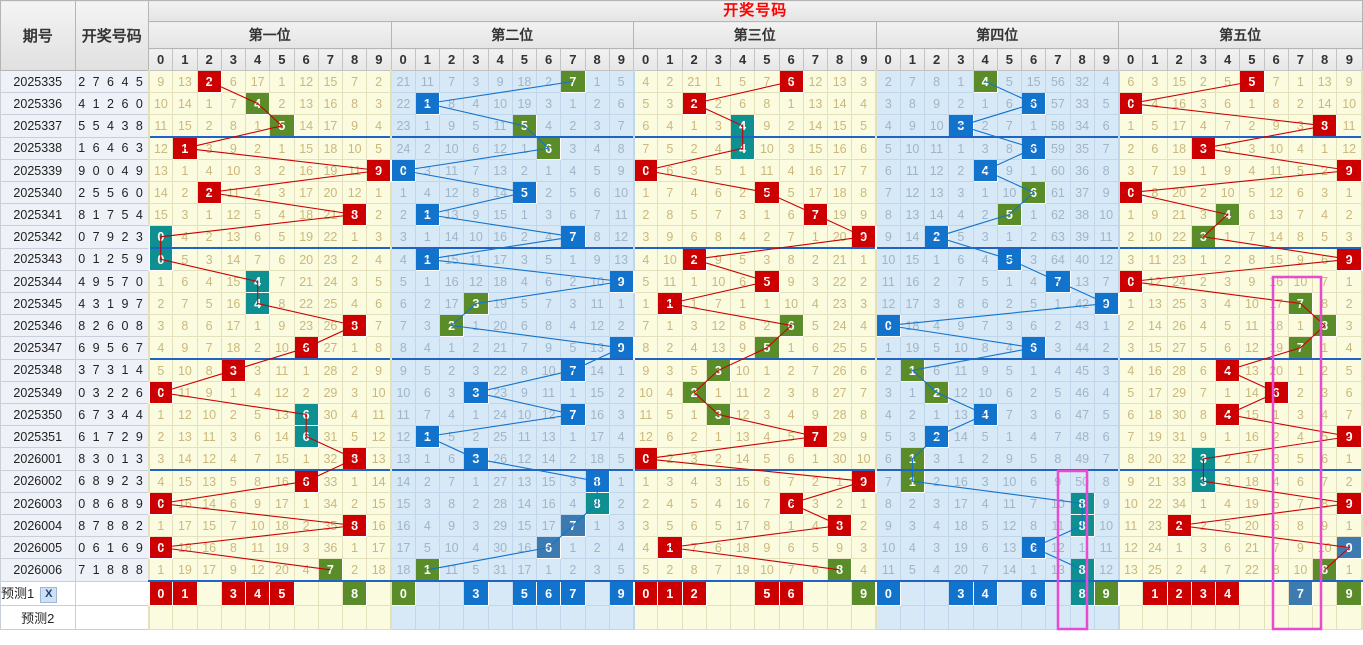  I want to click on header-digit-p2-9: 9, so click(621, 59).